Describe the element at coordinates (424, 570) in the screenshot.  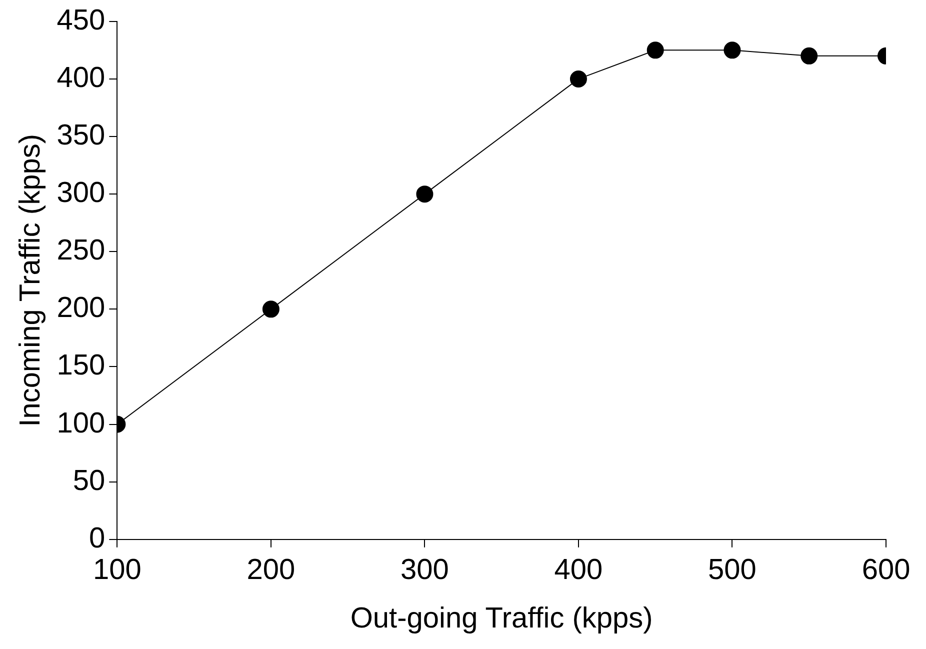
I see `x-tick-label: 300` at that location.